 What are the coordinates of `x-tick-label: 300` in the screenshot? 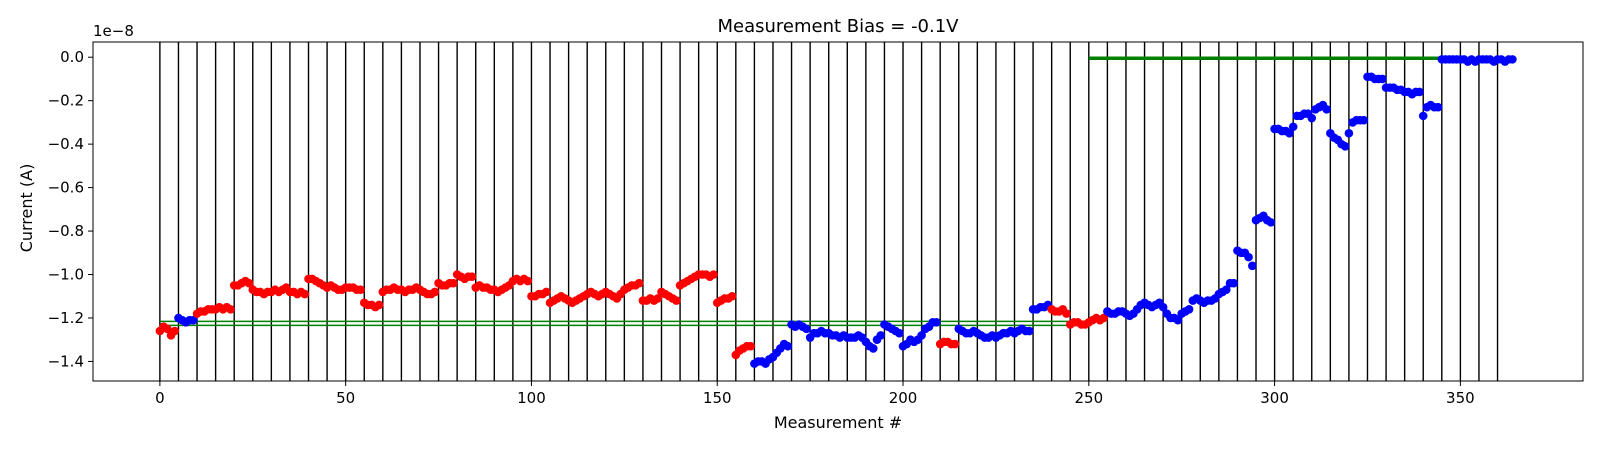 It's located at (1274, 398).